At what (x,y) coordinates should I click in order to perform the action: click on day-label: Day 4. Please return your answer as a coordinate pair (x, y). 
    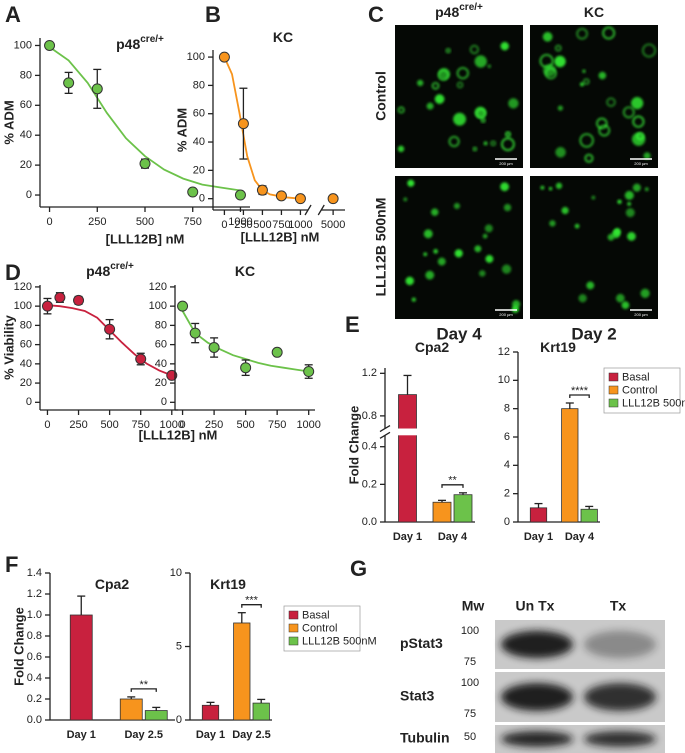
    Looking at the image, I should click on (459, 333).